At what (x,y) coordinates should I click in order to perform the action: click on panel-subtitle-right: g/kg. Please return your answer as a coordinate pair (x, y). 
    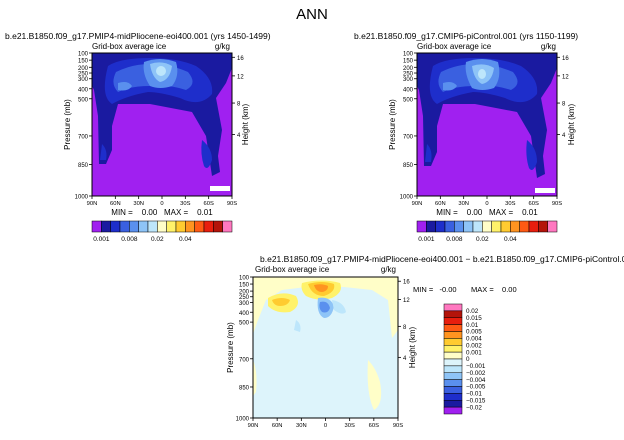
    Looking at the image, I should click on (388, 269).